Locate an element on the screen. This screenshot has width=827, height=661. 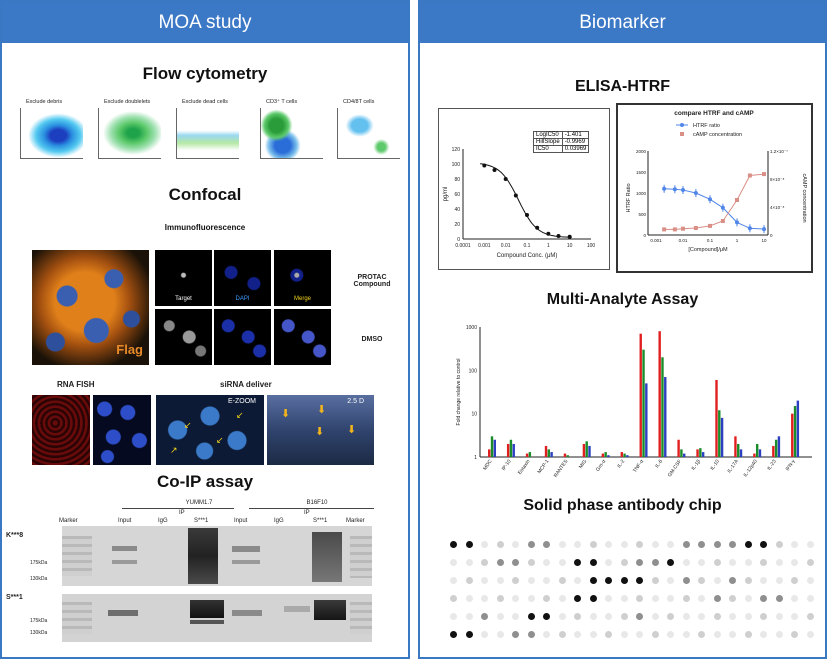
table-cell: 0.03969 is located at coordinates (575, 149).